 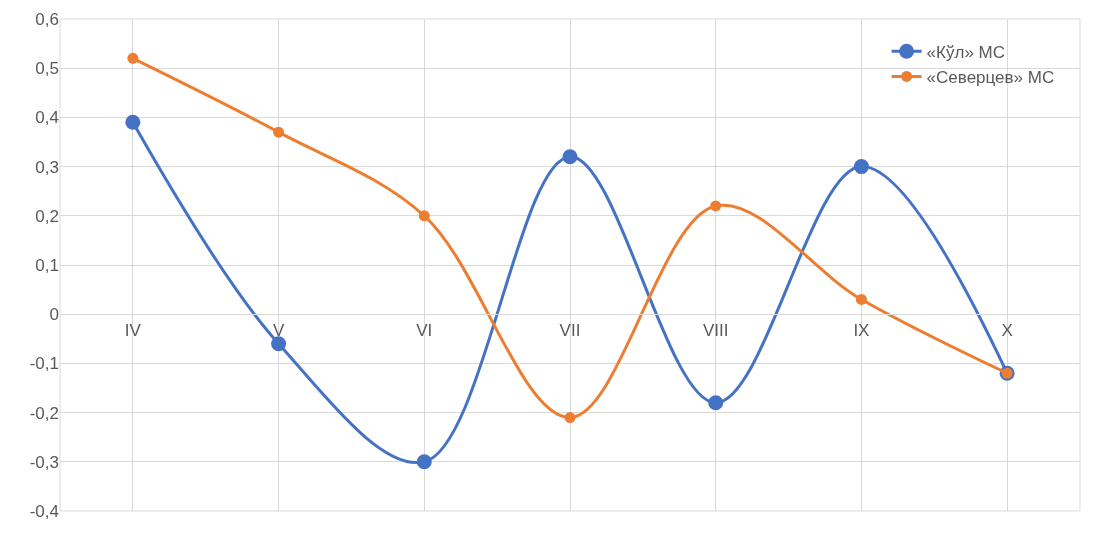 What do you see at coordinates (133, 330) in the screenshot?
I see `x-tick-label: IV` at bounding box center [133, 330].